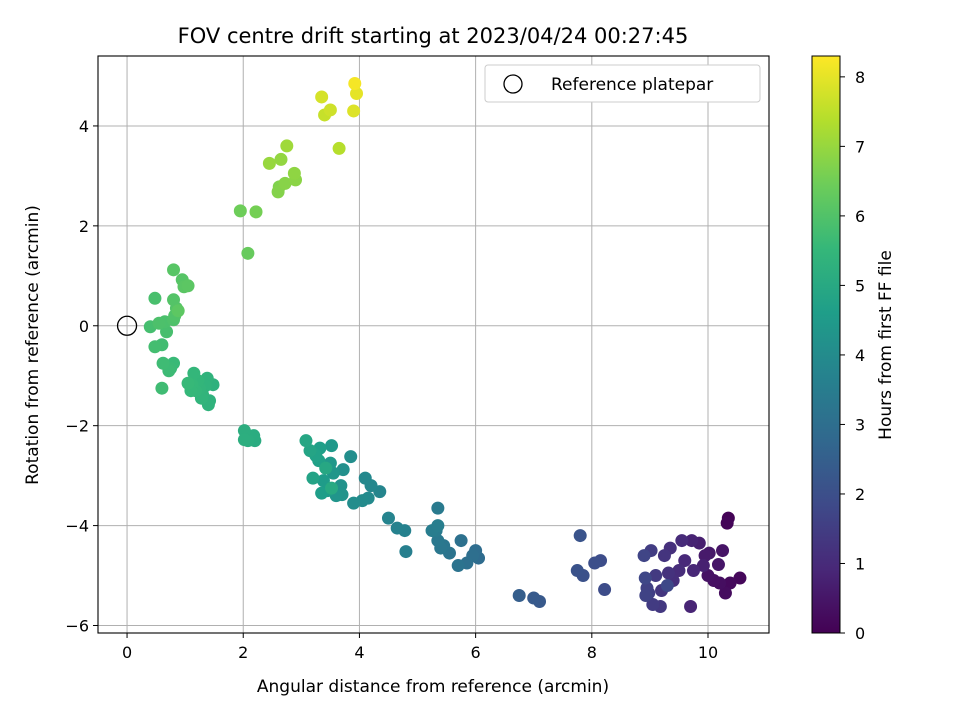 Image resolution: width=960 pixels, height=724 pixels. What do you see at coordinates (433, 687) in the screenshot?
I see `x-axis-label: Angular distance from reference (arcmin)` at bounding box center [433, 687].